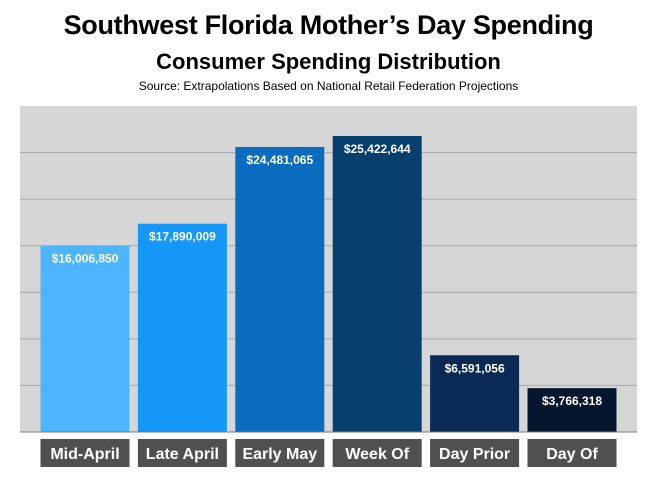  Describe the element at coordinates (280, 289) in the screenshot. I see `bar-early-may` at that location.